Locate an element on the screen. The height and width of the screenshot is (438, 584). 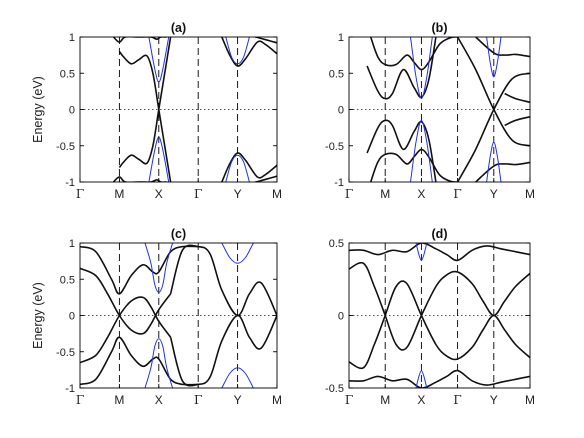
y-tick-label-c-1: -0.5 is located at coordinates (65, 353).